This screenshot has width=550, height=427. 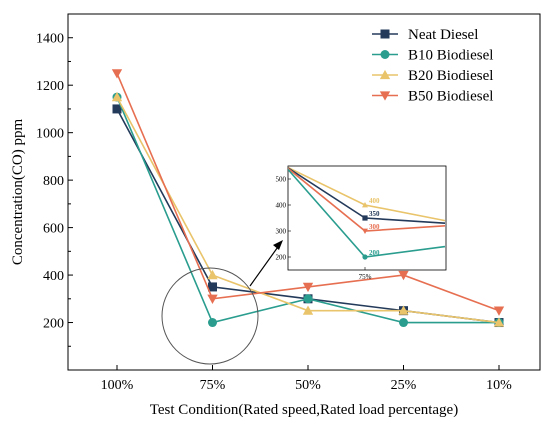 I want to click on x-axis: 100% 75% 50% 25% 10%, so click(x=306, y=379).